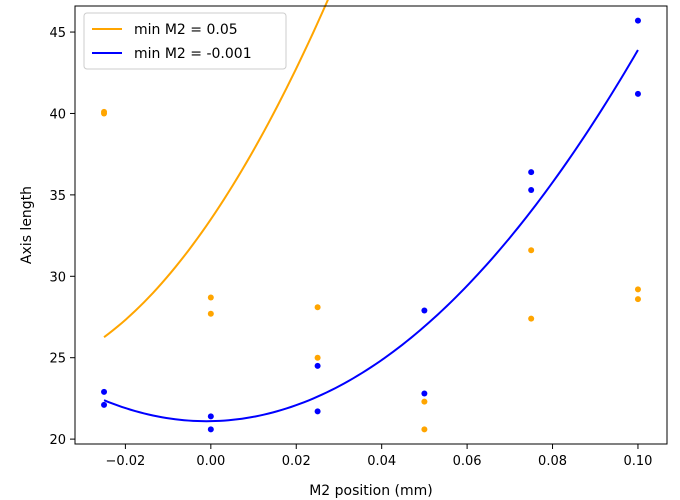 The width and height of the screenshot is (680, 500). What do you see at coordinates (57, 114) in the screenshot?
I see `y-tick-label: 40` at bounding box center [57, 114].